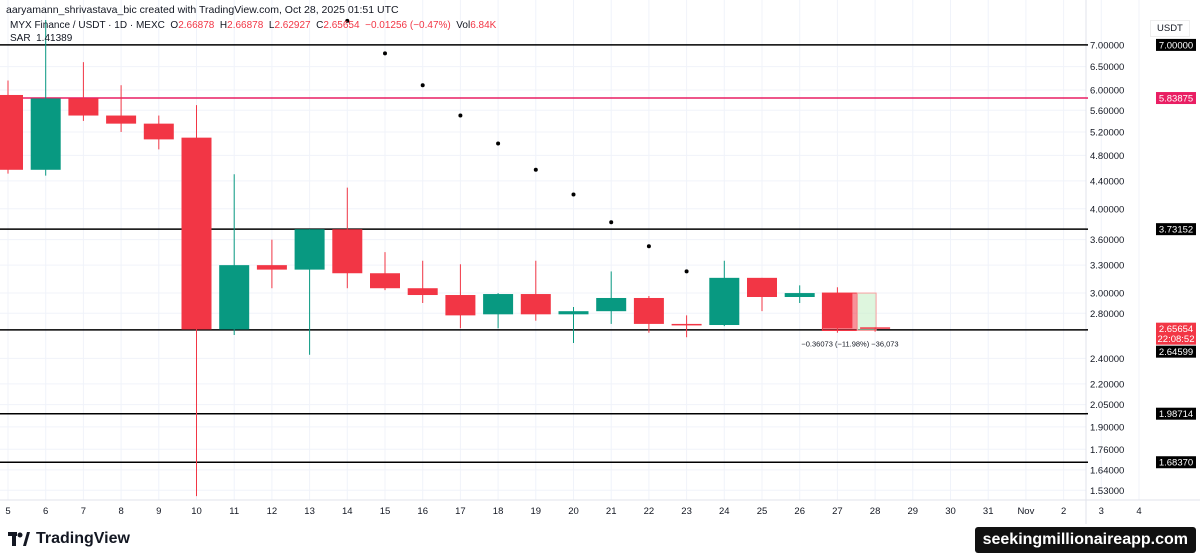  I want to click on y-tick-label: 1.64000, so click(1107, 470).